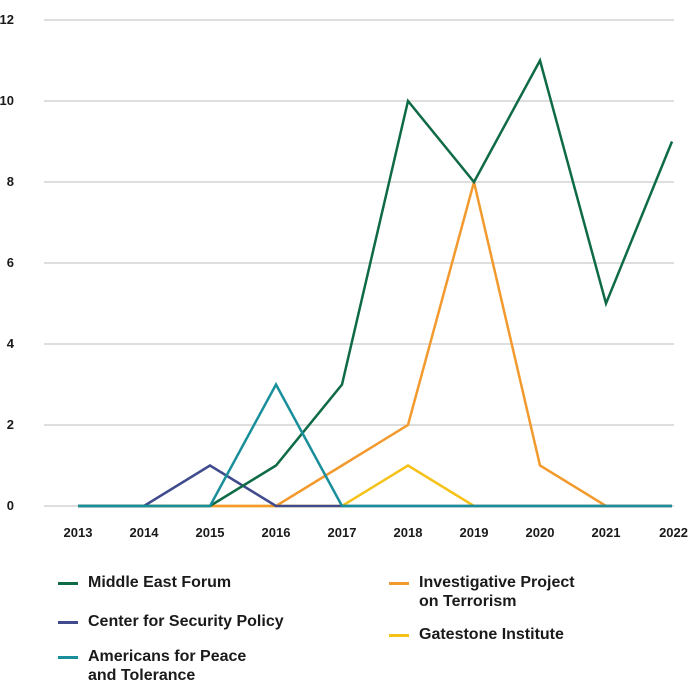  I want to click on x-tick-label: 2015, so click(210, 532).